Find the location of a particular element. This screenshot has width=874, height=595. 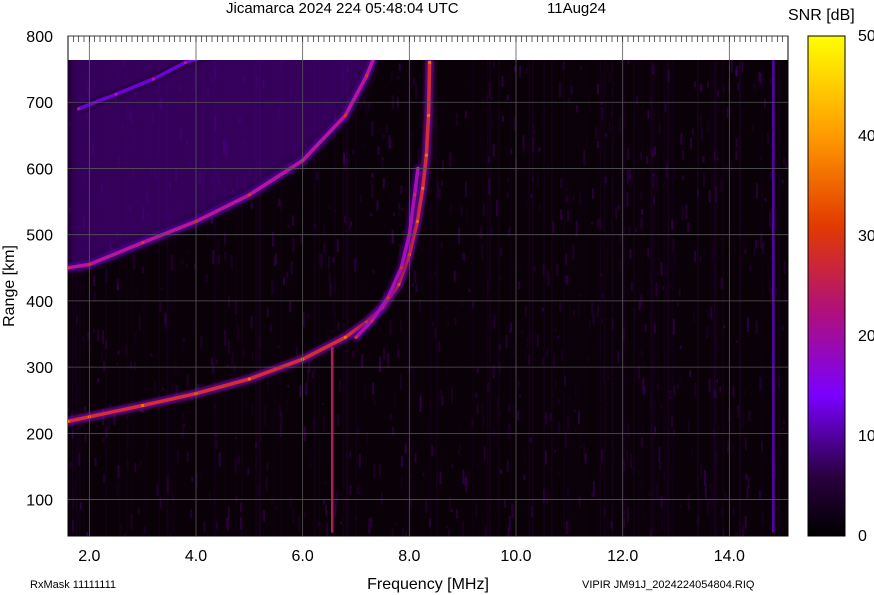

x-tick-label: 12.0 is located at coordinates (622, 556).